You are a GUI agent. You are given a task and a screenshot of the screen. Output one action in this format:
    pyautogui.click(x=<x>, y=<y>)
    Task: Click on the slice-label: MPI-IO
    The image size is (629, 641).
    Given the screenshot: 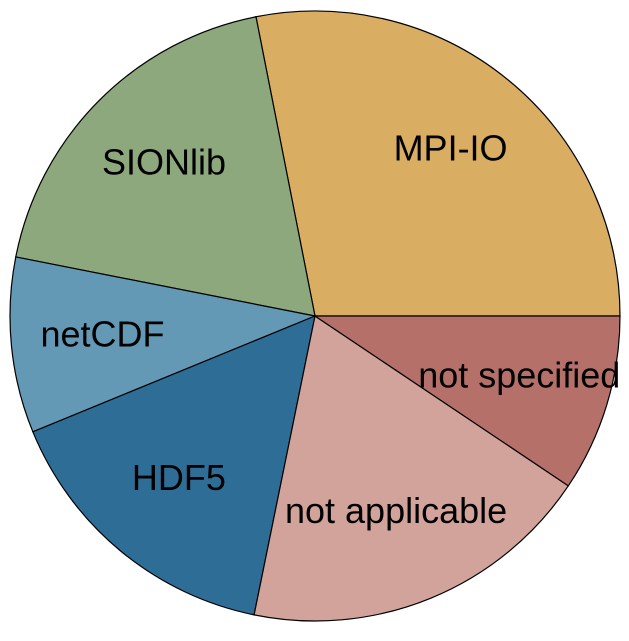 What is the action you would take?
    pyautogui.click(x=451, y=148)
    